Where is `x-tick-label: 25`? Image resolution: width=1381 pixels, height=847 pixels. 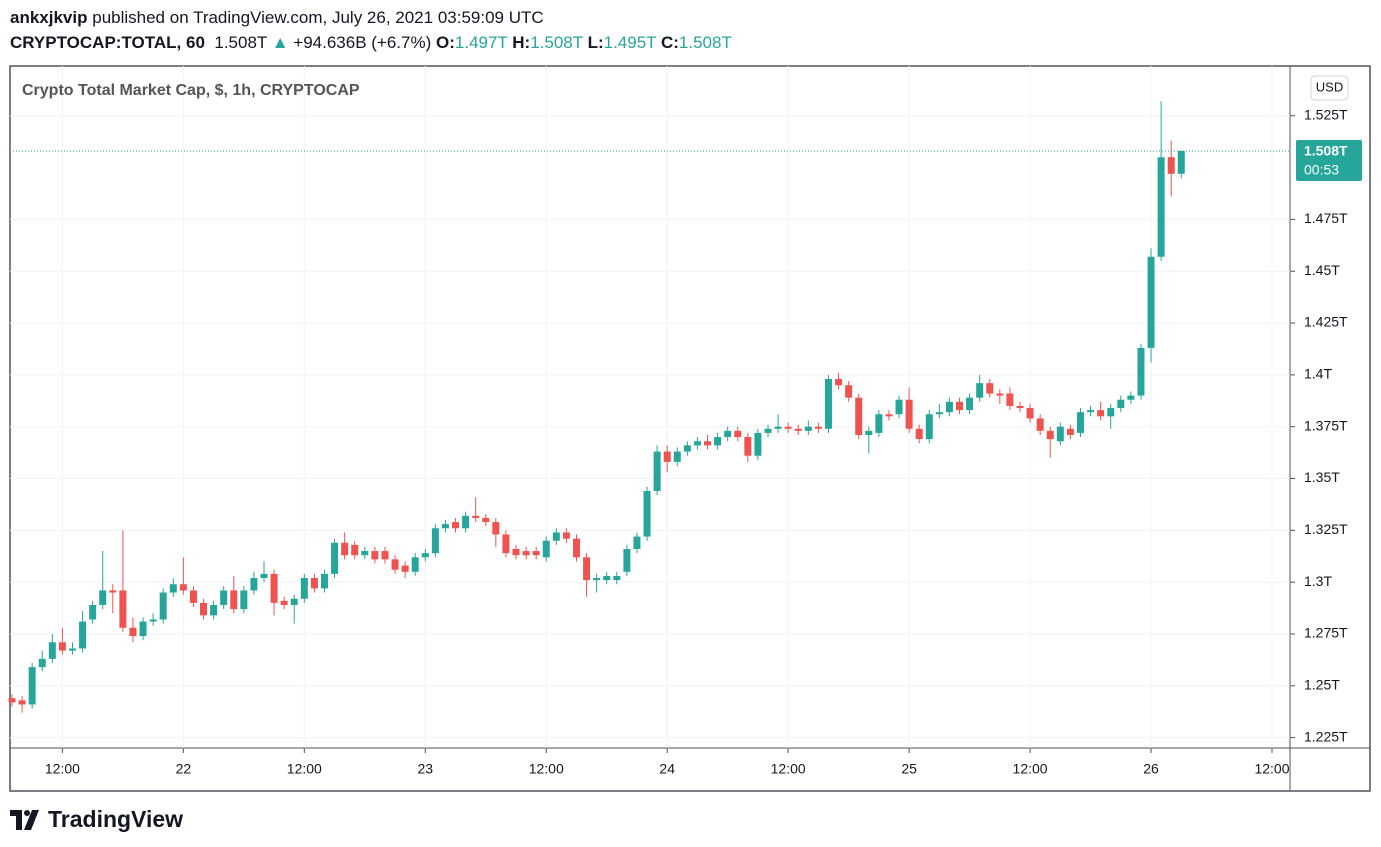 x-tick-label: 25 is located at coordinates (909, 769).